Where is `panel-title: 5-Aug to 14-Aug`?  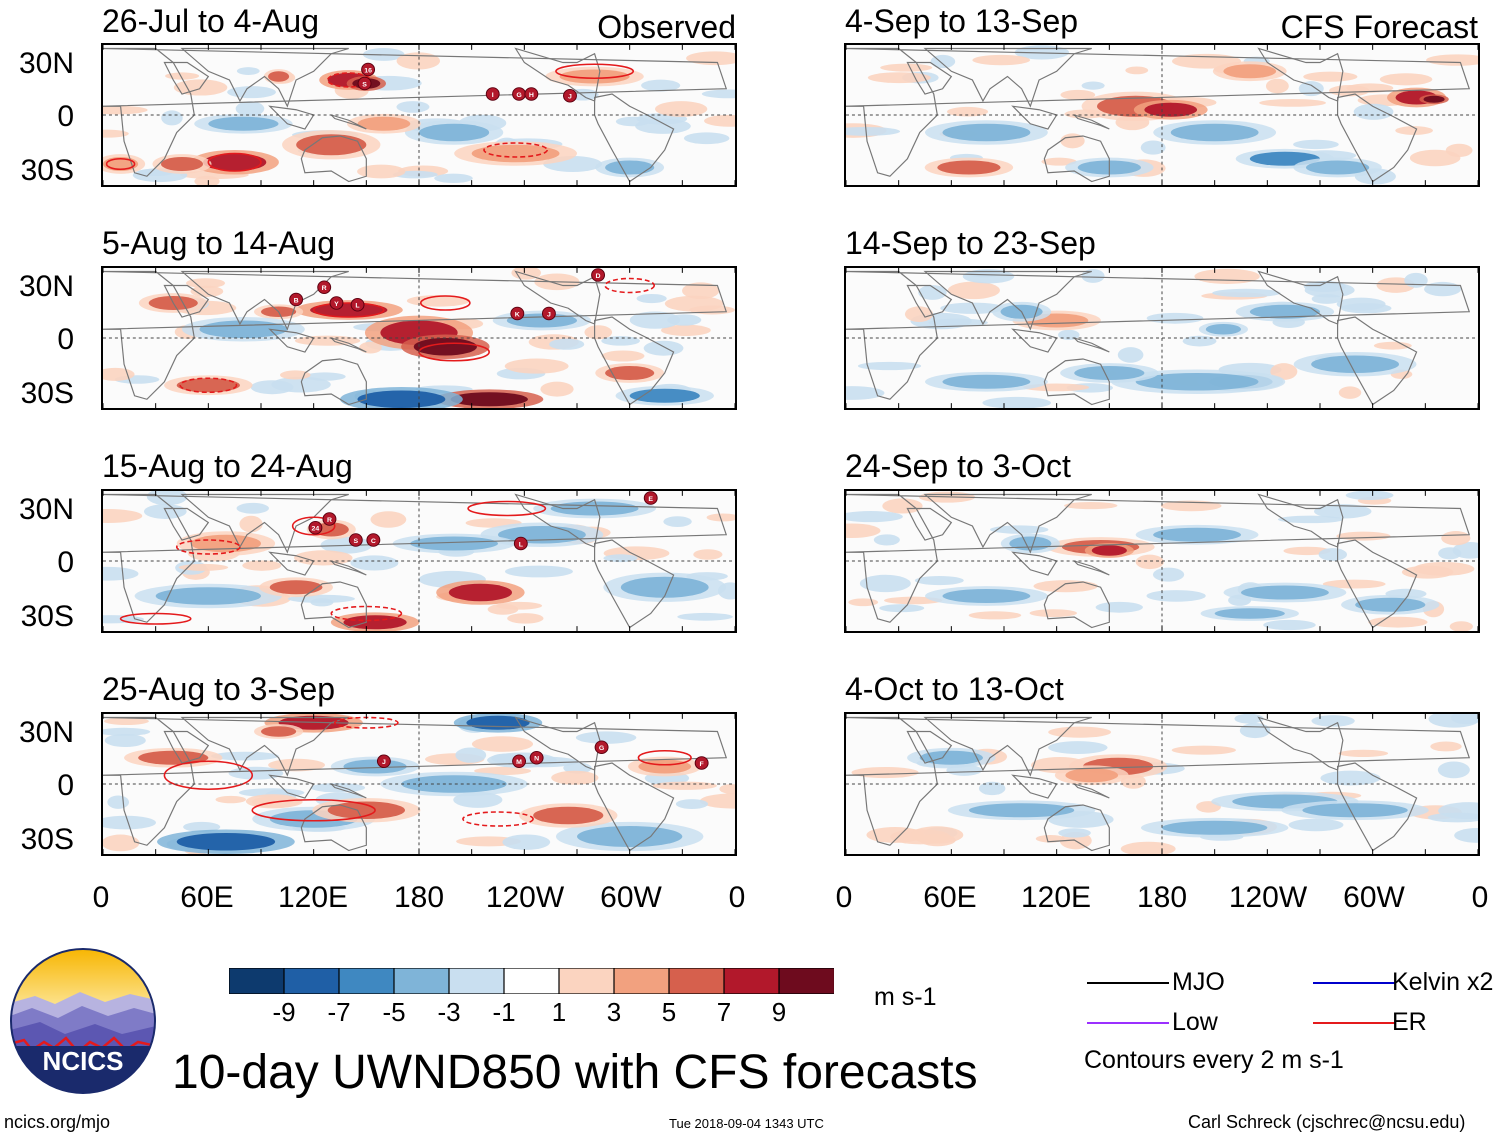
panel-title: 5-Aug to 14-Aug is located at coordinates (219, 243).